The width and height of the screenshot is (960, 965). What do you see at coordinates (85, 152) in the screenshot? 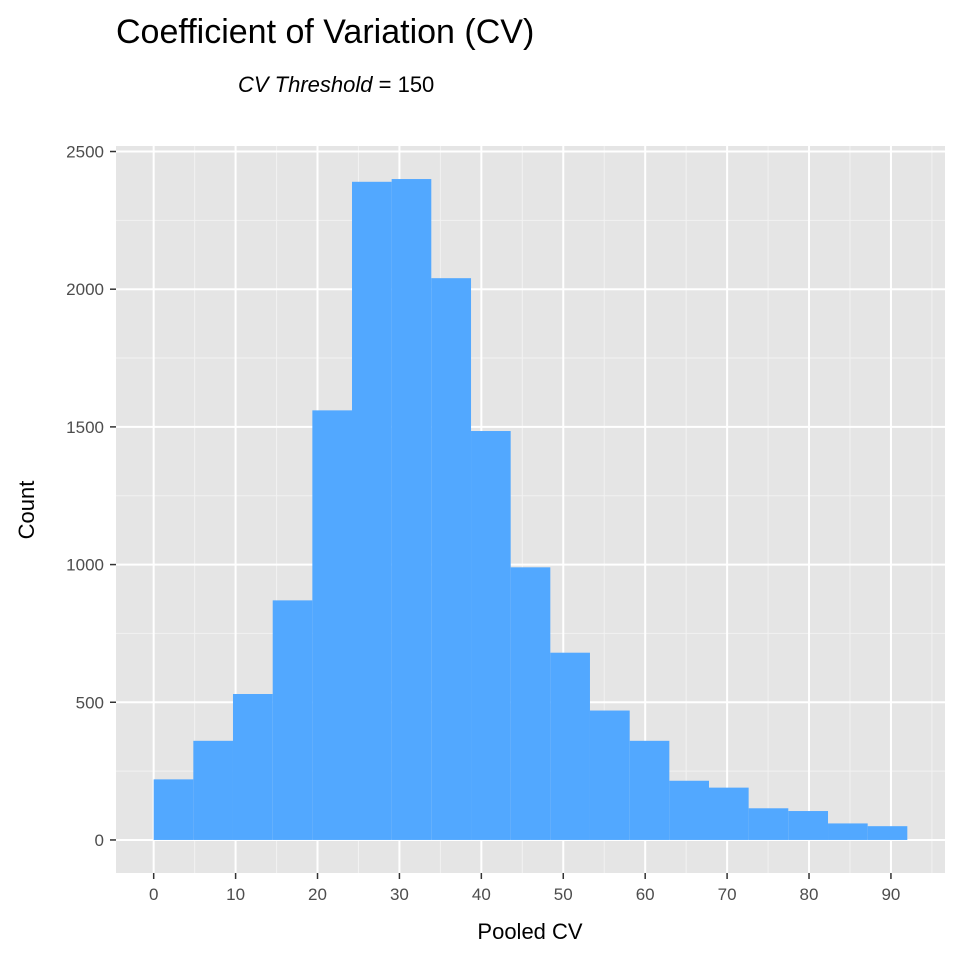
I see `y-tick-label-5: 2500` at bounding box center [85, 152].